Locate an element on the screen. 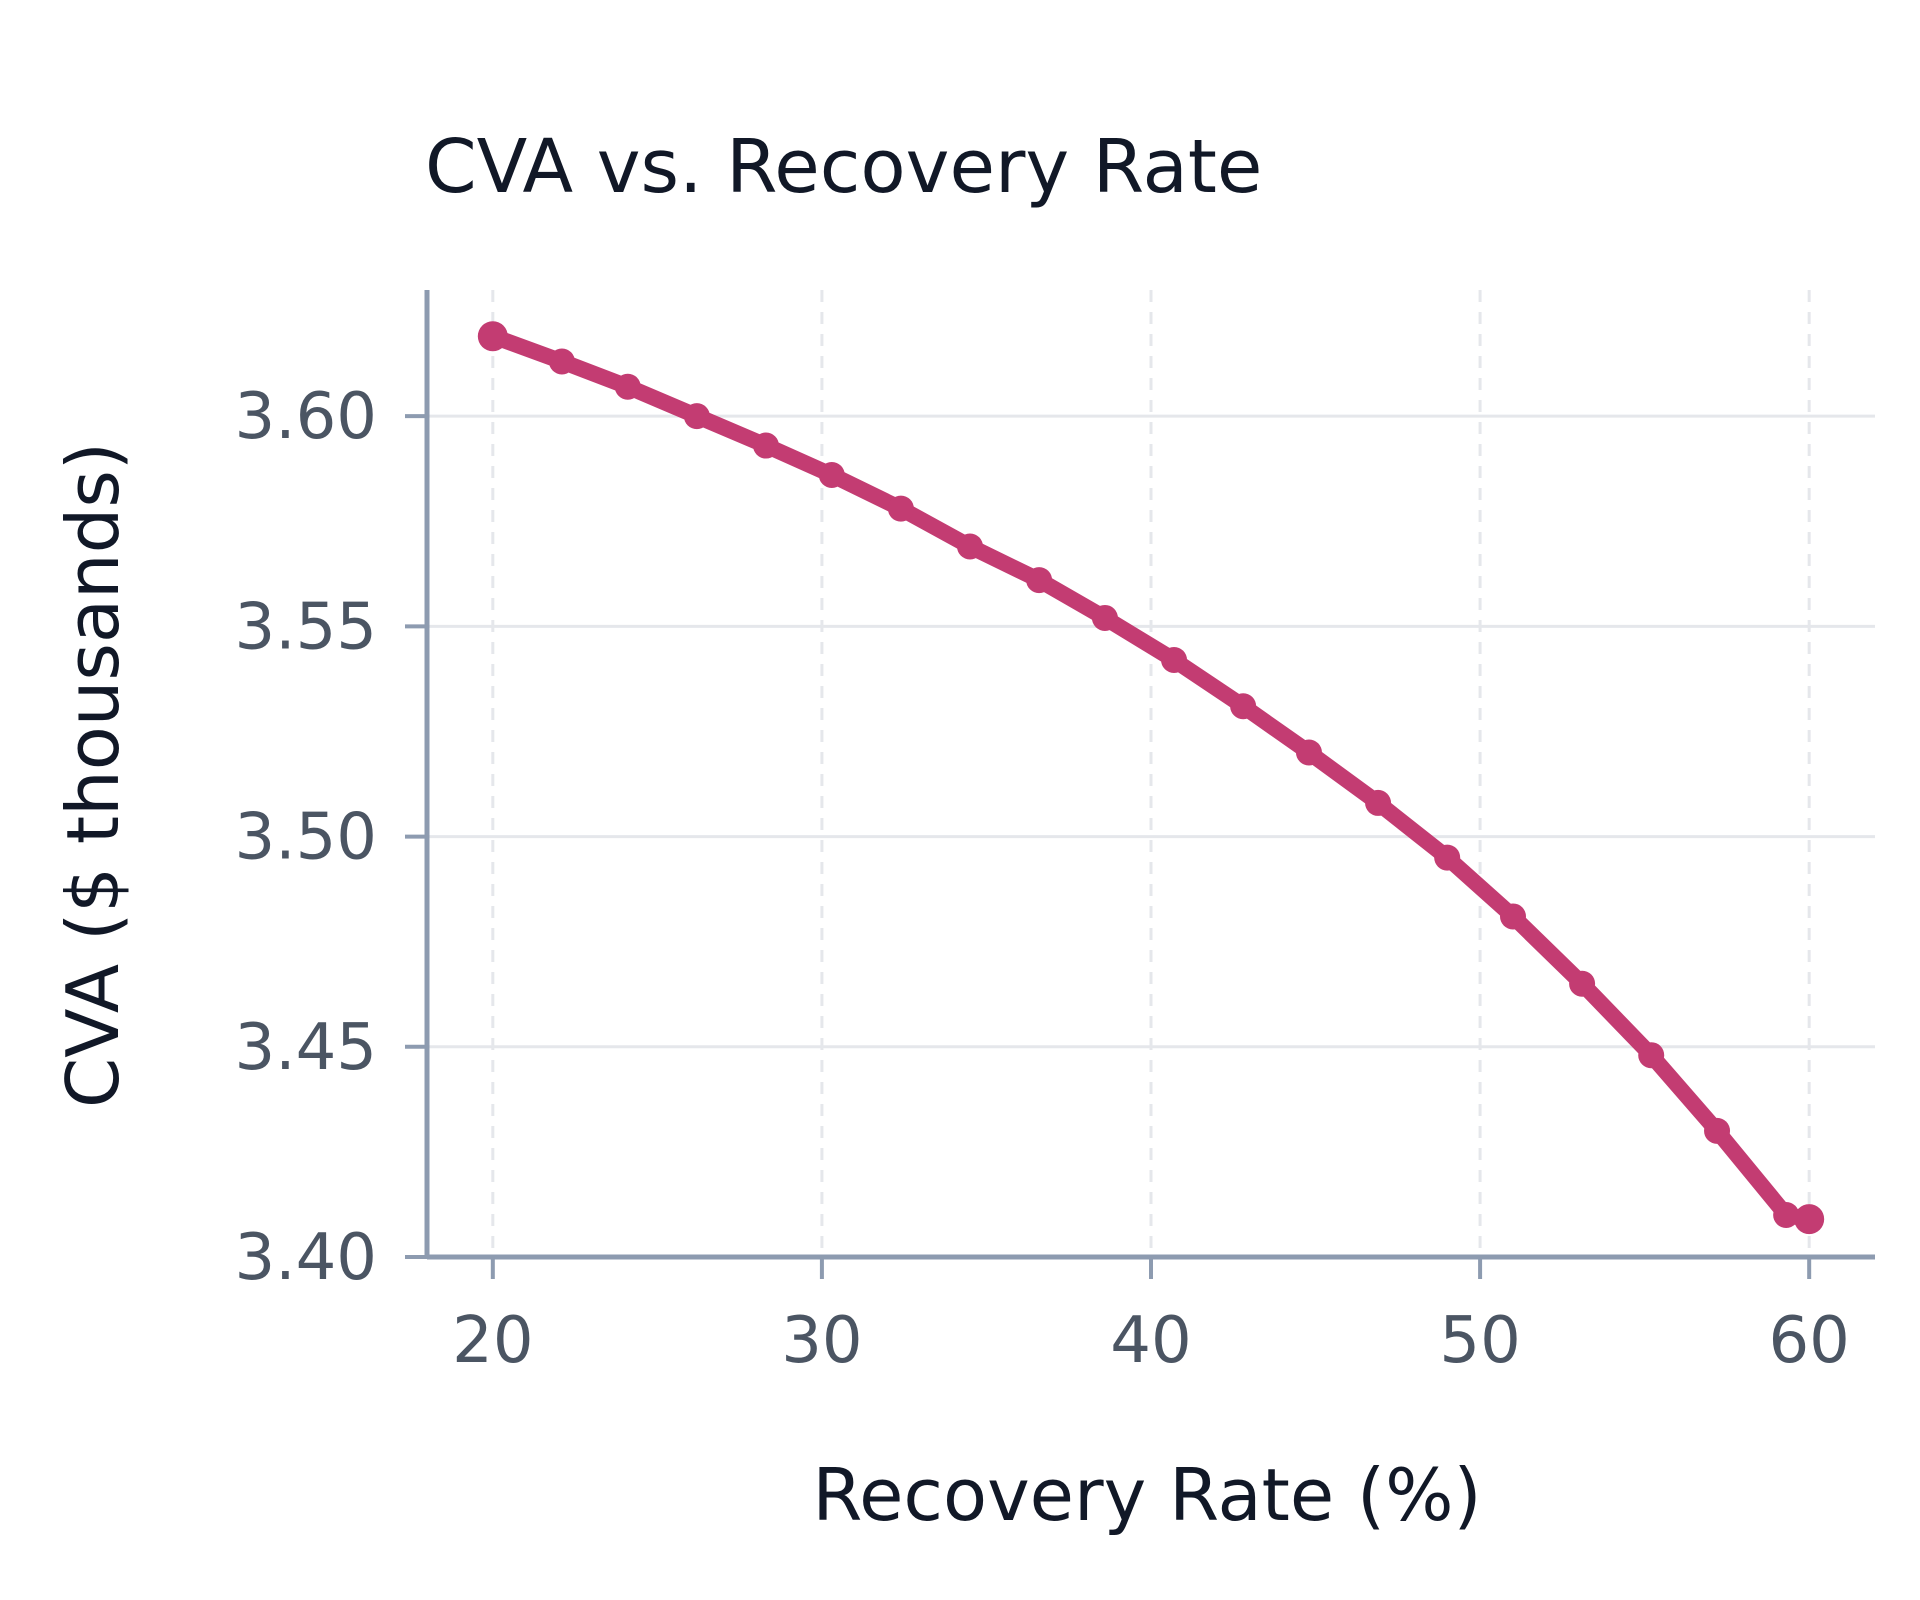 The height and width of the screenshot is (1600, 1920). y-axis-label: CVA ($ thousands) is located at coordinates (93, 775).